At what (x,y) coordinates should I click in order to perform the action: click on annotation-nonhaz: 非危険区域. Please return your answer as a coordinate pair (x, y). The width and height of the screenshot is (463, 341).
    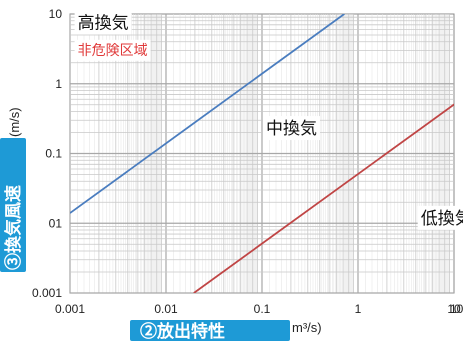
    Looking at the image, I should click on (113, 50).